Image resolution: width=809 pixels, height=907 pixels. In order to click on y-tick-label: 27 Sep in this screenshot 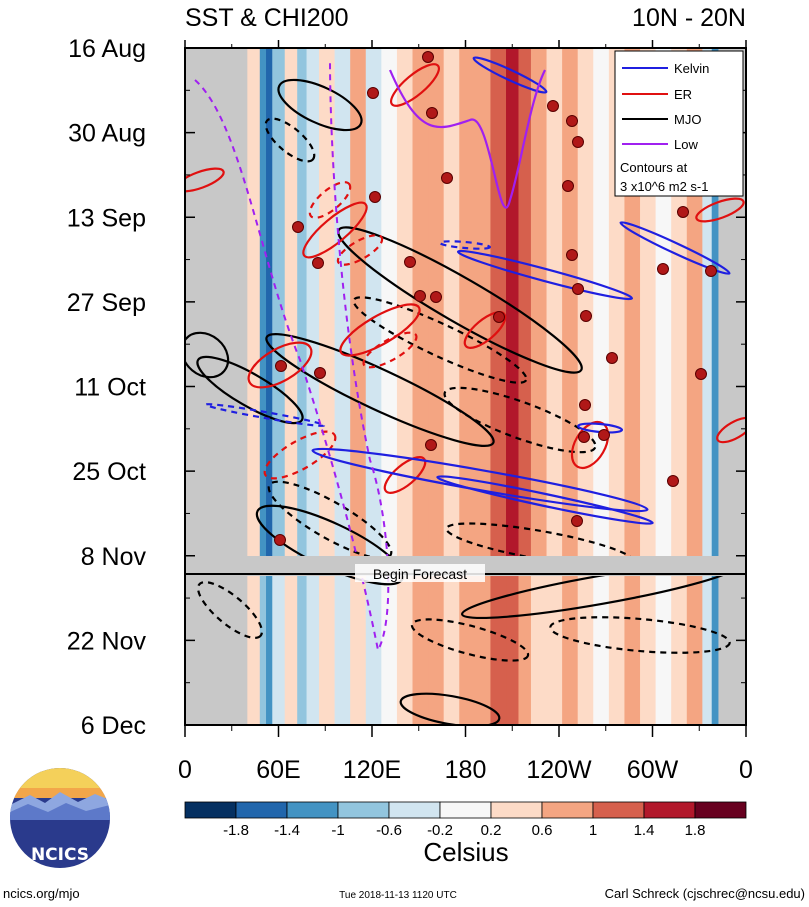, I will do `click(106, 303)`.